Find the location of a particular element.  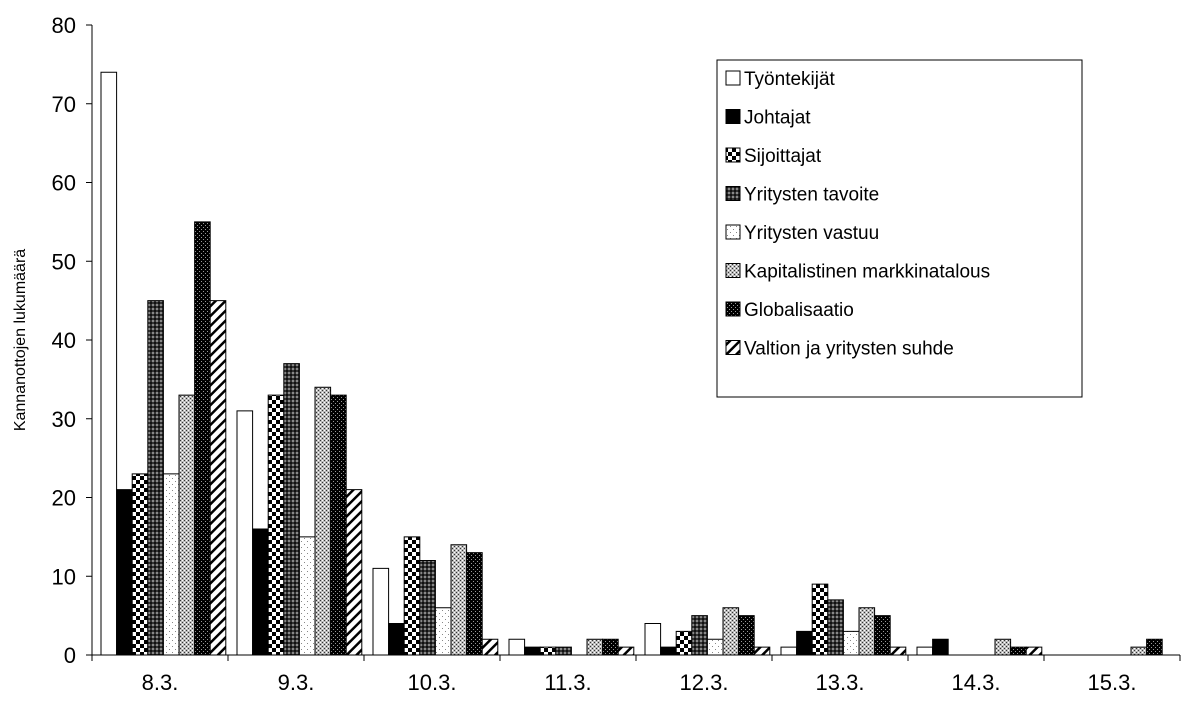

y-axis-label: Kannanottojen lukumäärä is located at coordinates (20, 340).